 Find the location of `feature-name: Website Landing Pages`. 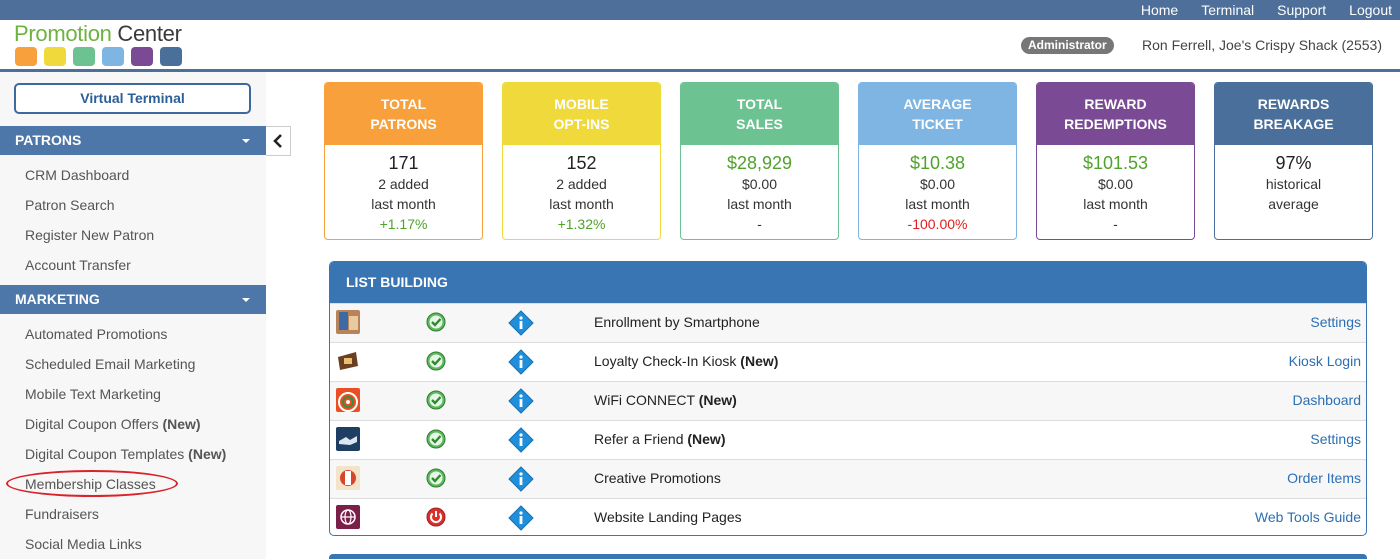

feature-name: Website Landing Pages is located at coordinates (668, 517).